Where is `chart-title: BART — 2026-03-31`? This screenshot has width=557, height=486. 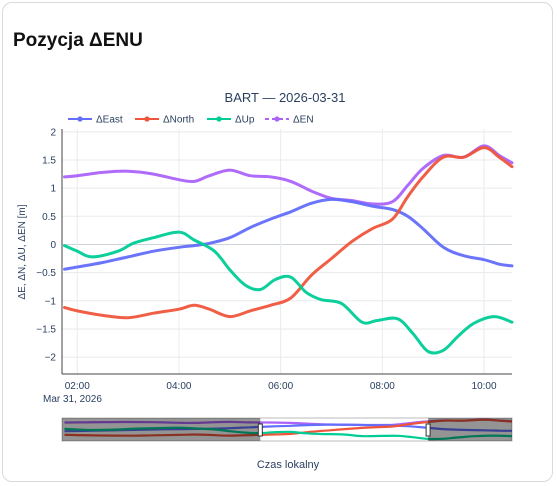 chart-title: BART — 2026-03-31 is located at coordinates (285, 97).